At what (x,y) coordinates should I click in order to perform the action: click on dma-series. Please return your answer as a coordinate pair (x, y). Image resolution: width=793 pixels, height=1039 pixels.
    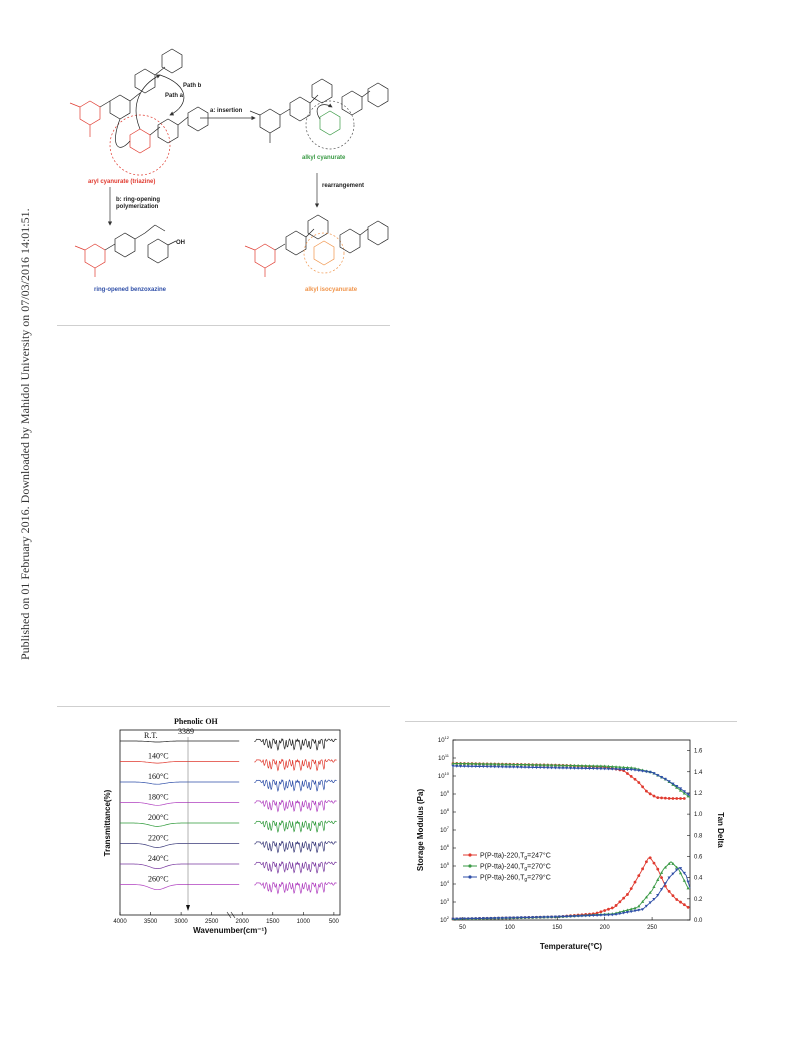
    Looking at the image, I should click on (571, 841).